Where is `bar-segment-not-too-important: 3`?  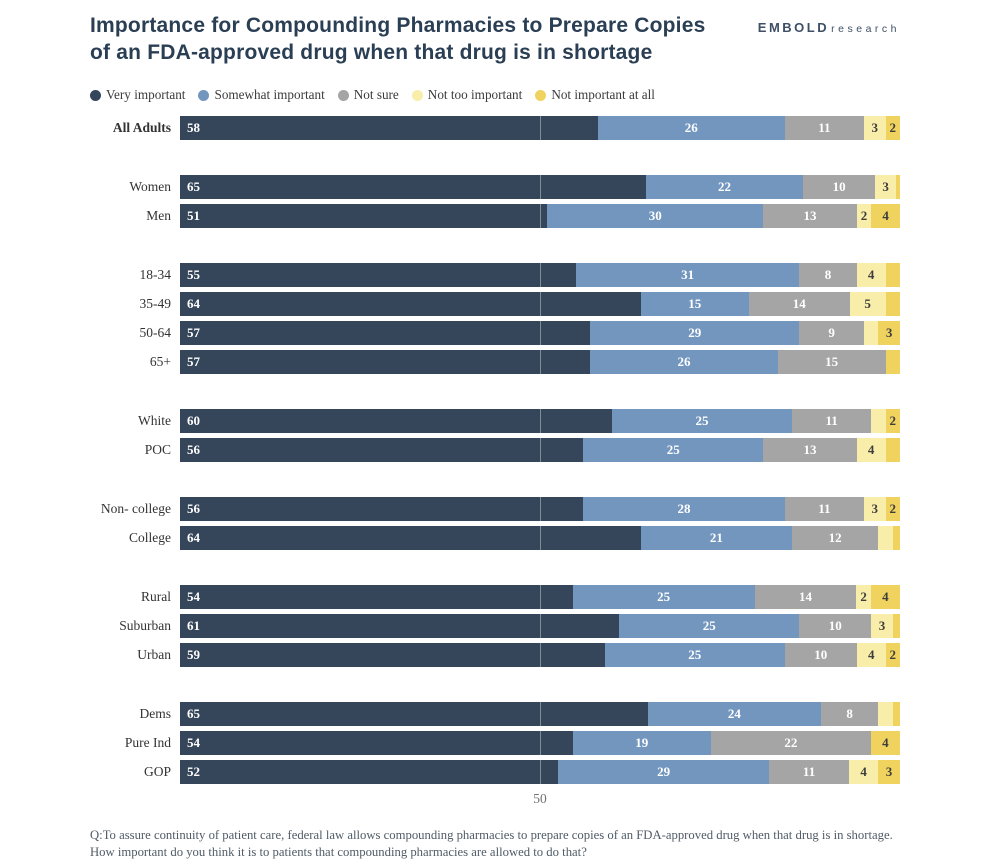 bar-segment-not-too-important: 3 is located at coordinates (874, 128).